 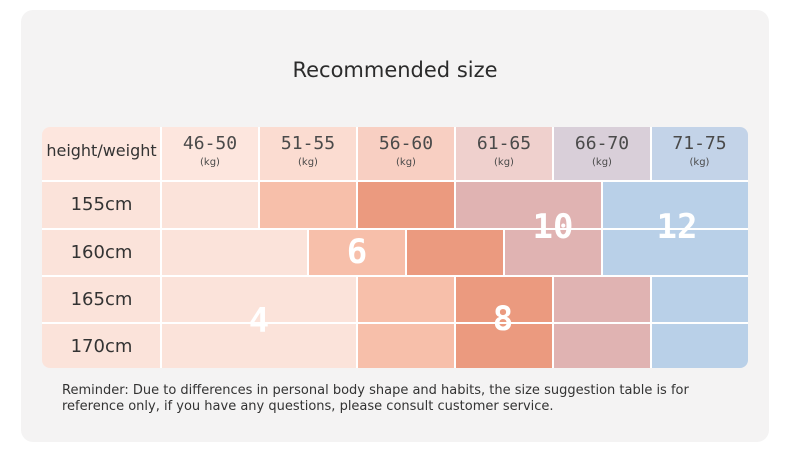 I want to click on weight-header: 66-70 (kg), so click(x=602, y=154).